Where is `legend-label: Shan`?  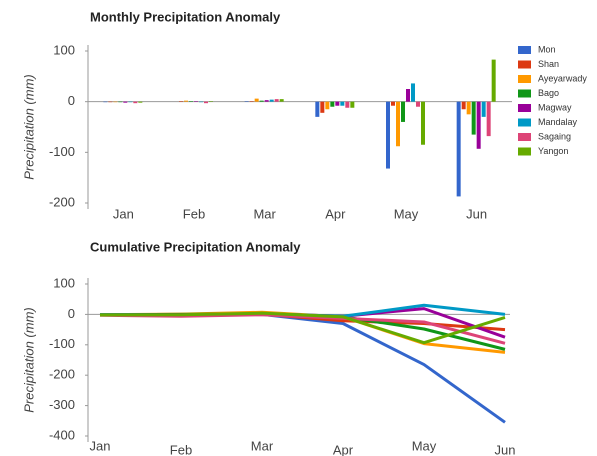 legend-label: Shan is located at coordinates (548, 64).